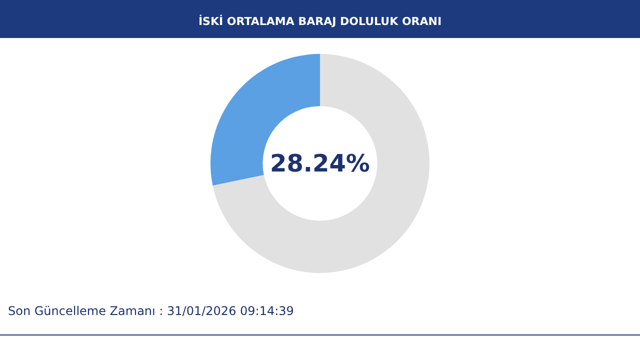  I want to click on text: Son Güncelleme Zamanı : 31/01/2026 09:14:39, so click(151, 311).